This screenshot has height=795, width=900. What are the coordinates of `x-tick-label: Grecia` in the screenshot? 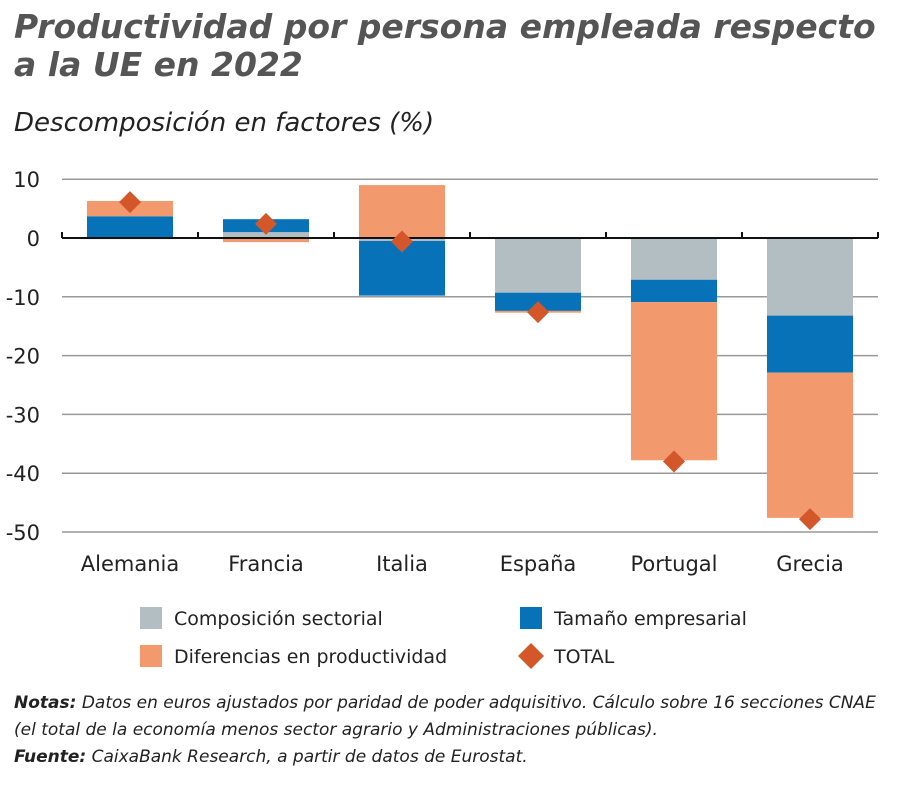 It's located at (810, 564).